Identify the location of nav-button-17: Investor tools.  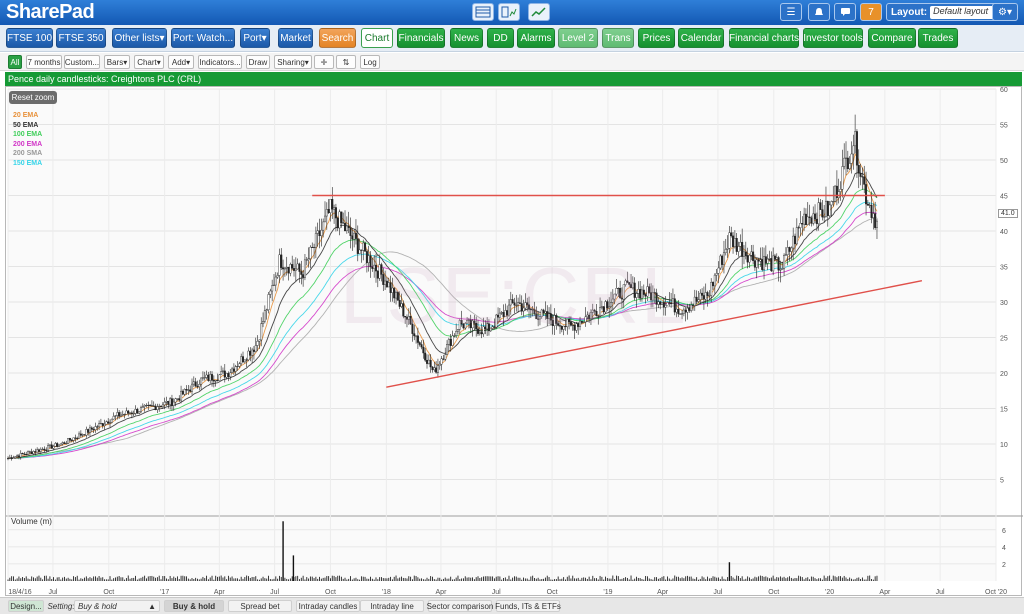
(833, 38).